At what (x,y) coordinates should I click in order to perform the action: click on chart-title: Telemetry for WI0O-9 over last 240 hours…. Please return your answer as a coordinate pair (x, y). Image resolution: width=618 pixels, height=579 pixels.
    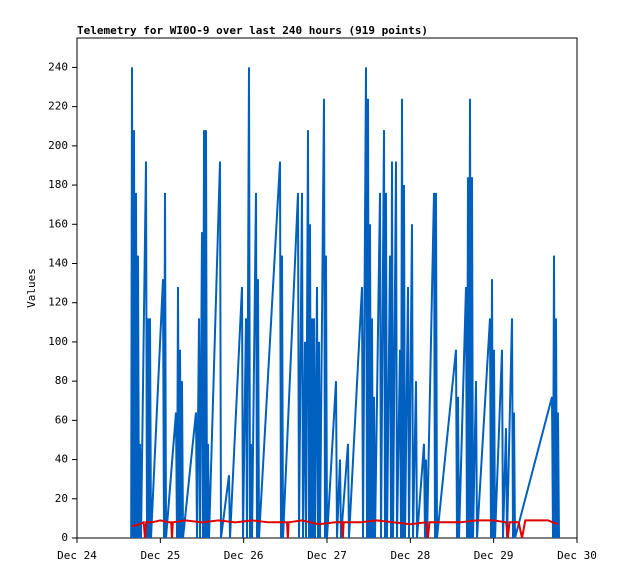
    Looking at the image, I should click on (252, 30).